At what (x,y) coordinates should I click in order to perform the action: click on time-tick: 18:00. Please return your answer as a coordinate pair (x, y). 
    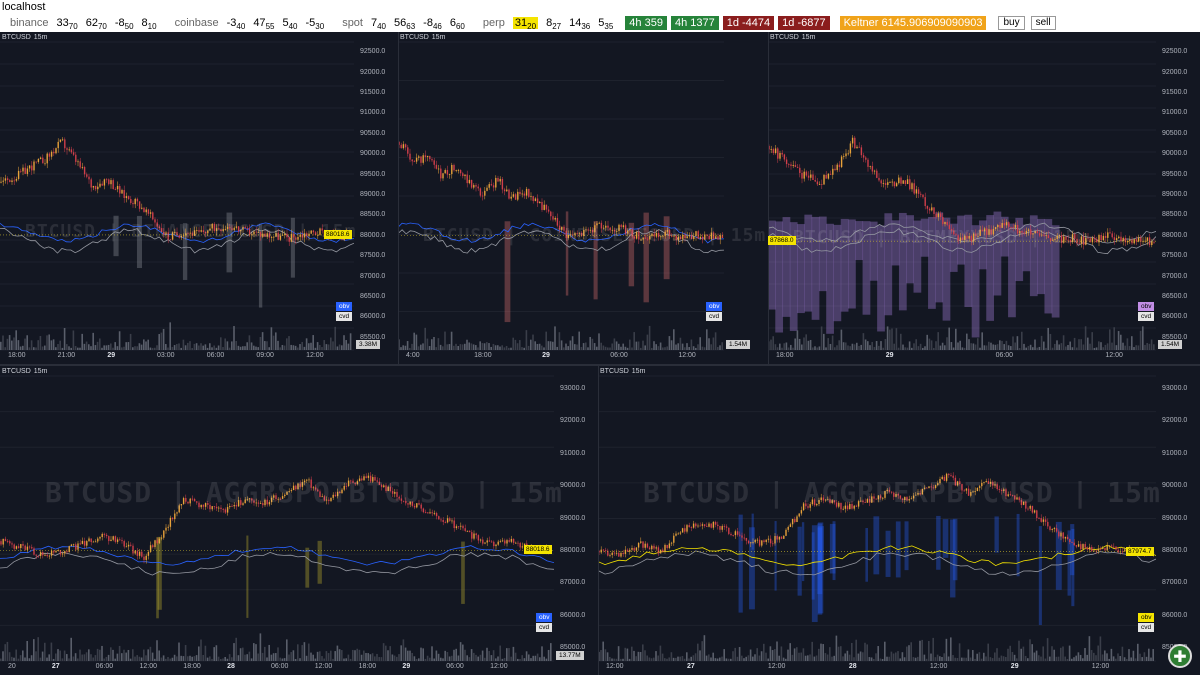
    Looking at the image, I should click on (785, 355).